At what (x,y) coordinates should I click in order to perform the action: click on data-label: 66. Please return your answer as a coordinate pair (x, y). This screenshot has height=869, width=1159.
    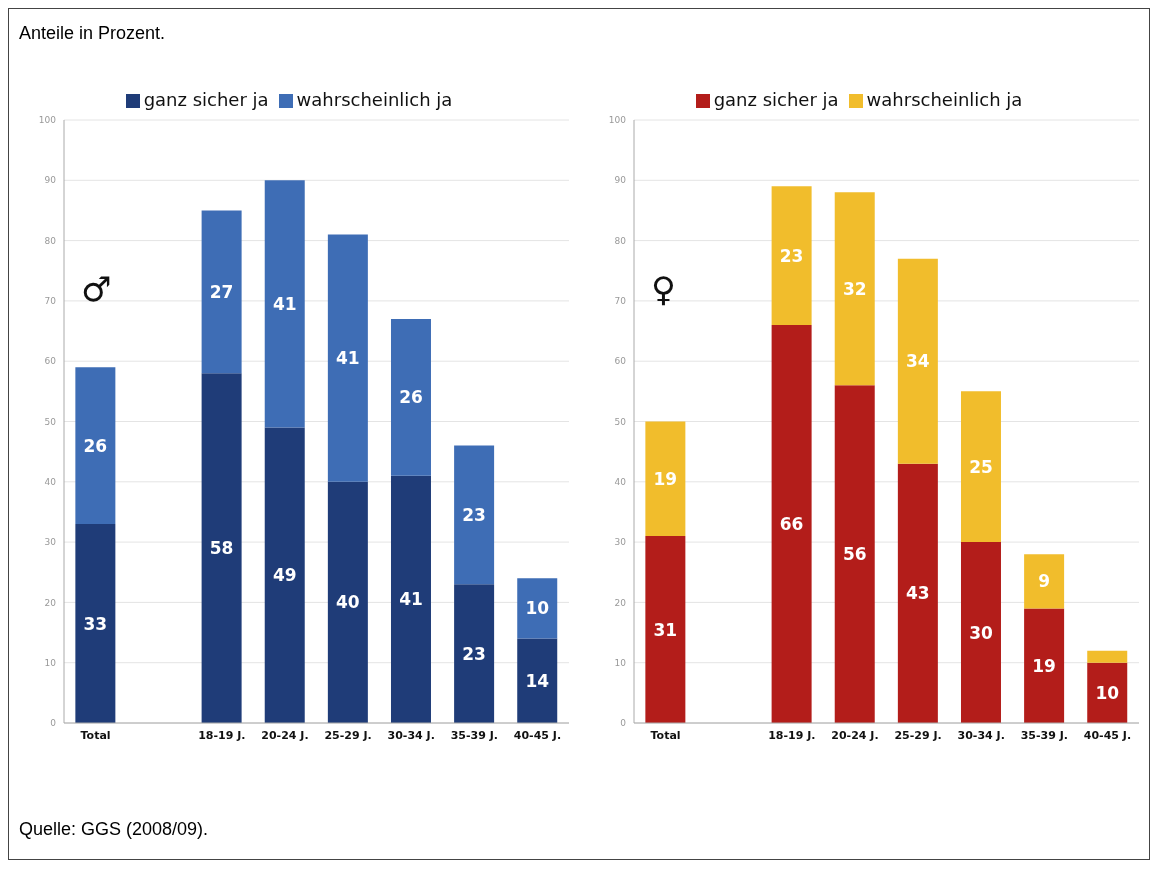
    Looking at the image, I should click on (791, 524).